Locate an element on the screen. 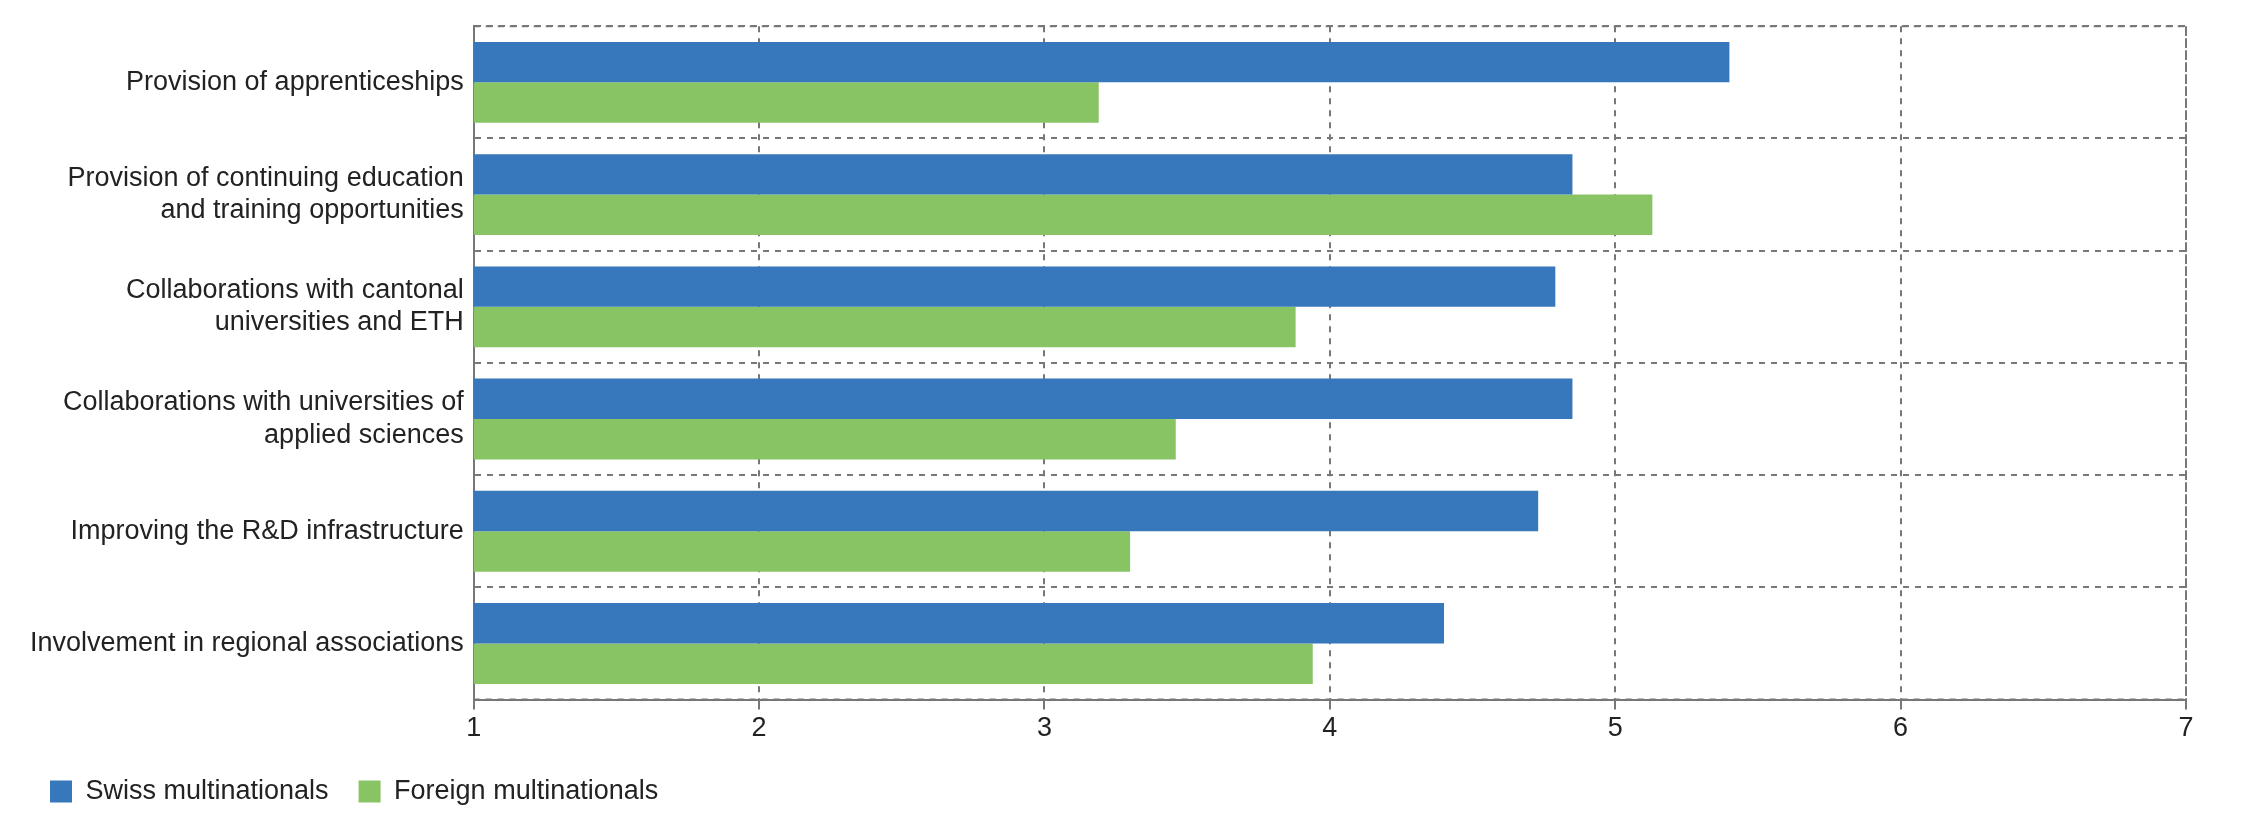 This screenshot has height=825, width=2246. x-tick-label: 7 is located at coordinates (2186, 727).